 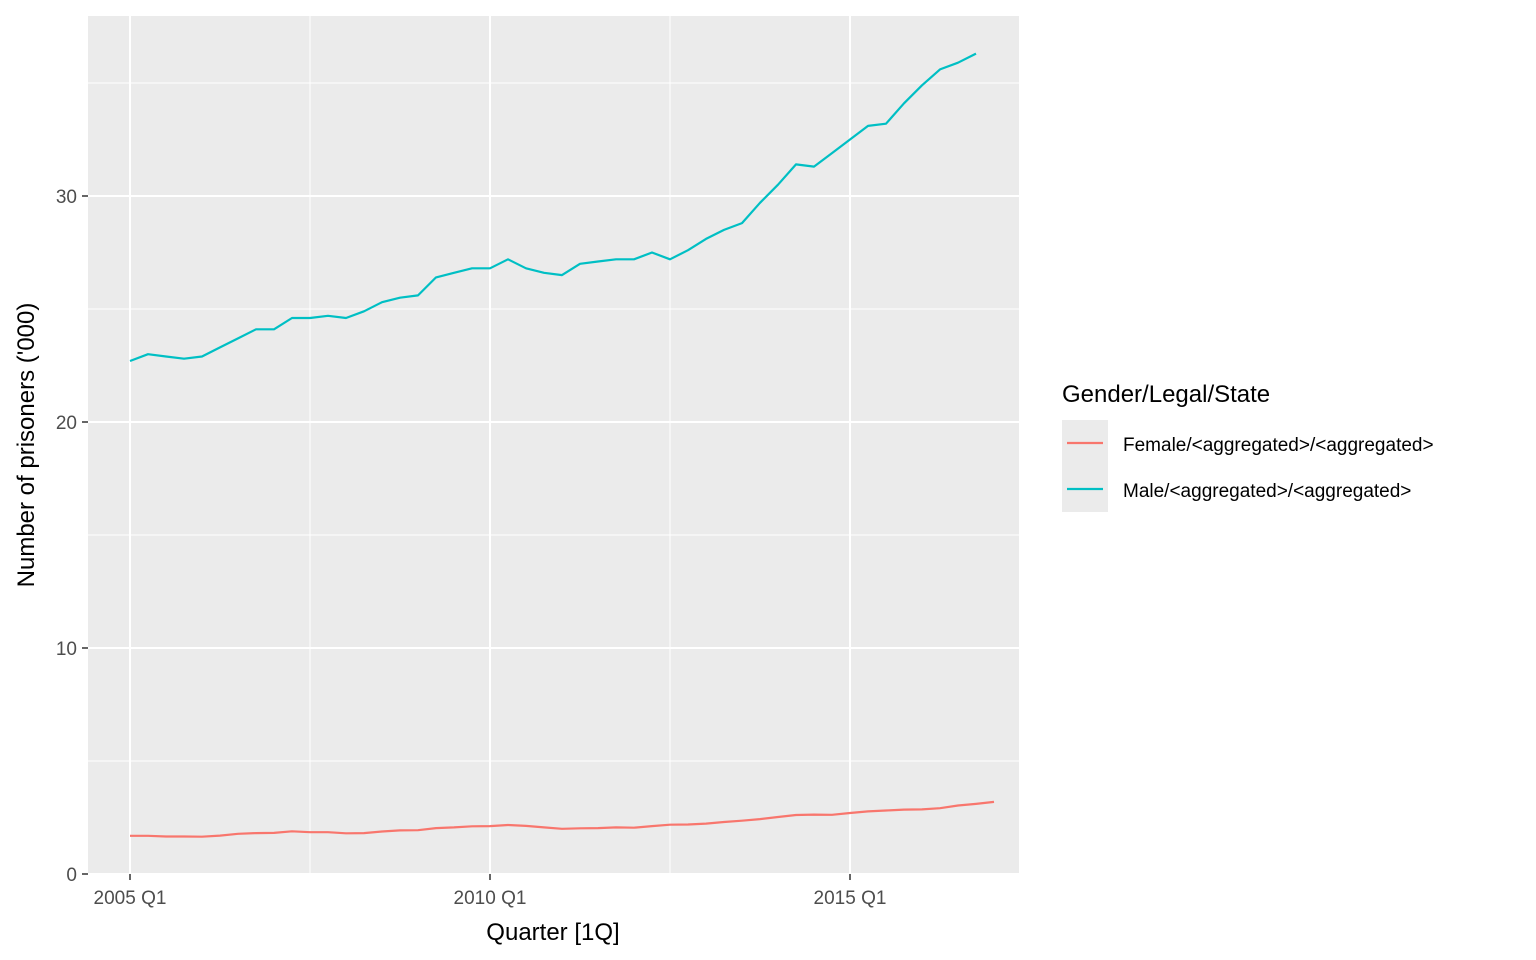 I want to click on y-axis: 0 10 20 30, so click(x=72, y=536).